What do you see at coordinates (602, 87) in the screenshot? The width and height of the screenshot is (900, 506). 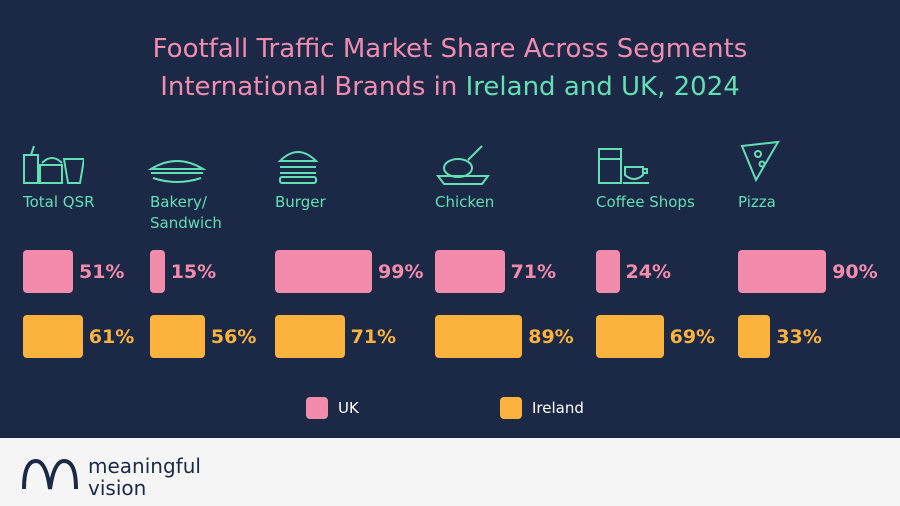 I see `subtitle-highlight: Ireland and UK, 2024` at bounding box center [602, 87].